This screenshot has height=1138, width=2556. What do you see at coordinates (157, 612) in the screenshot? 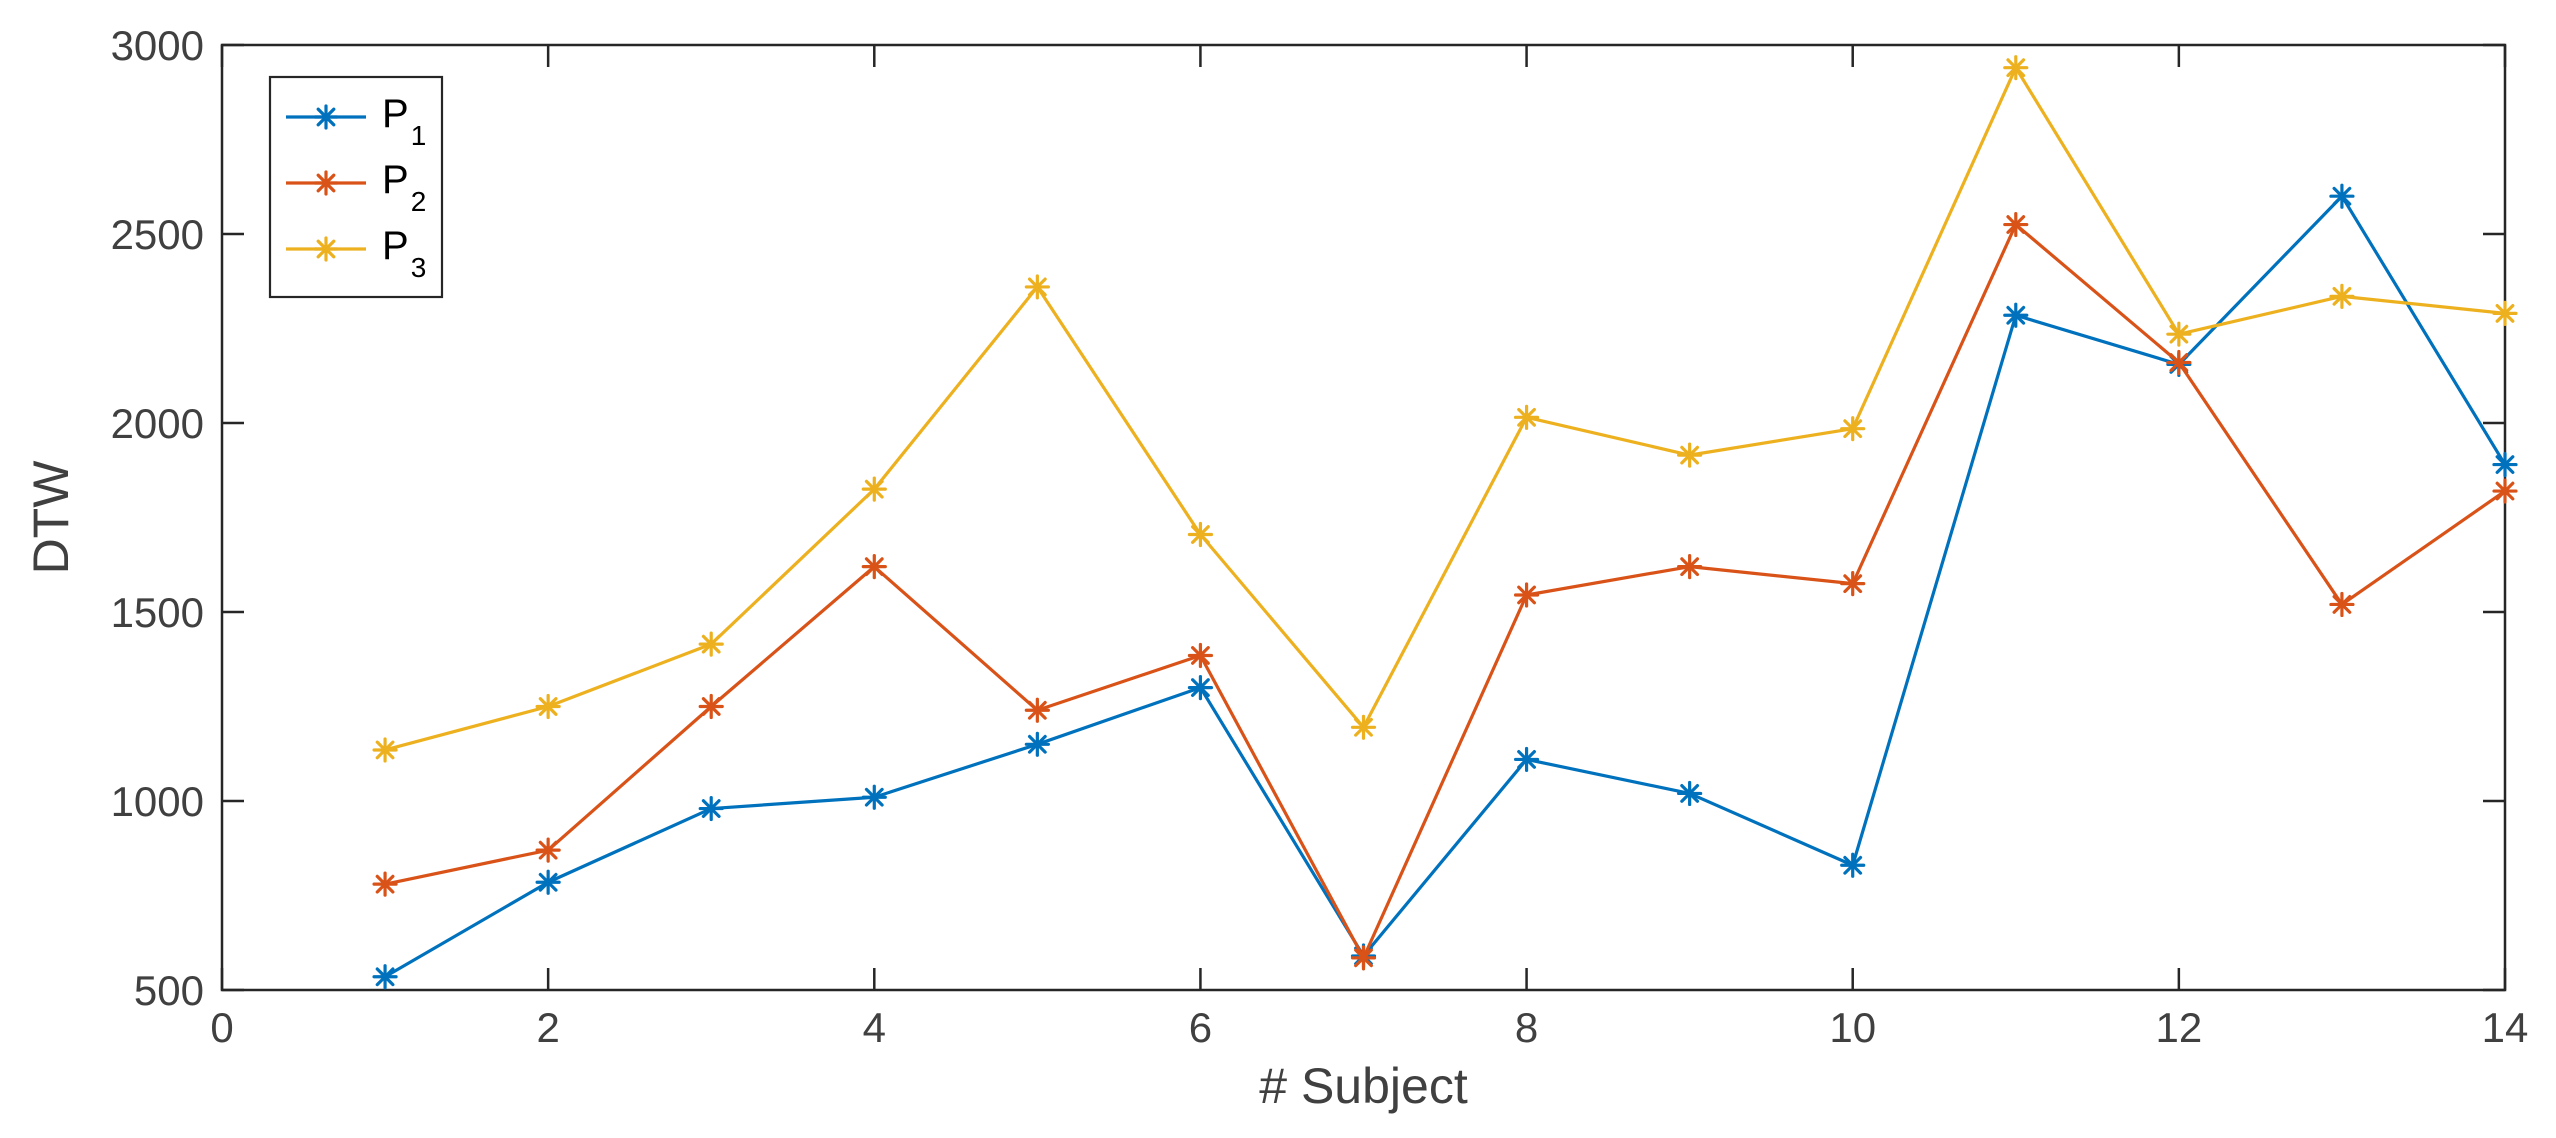
I see `y-tick-label: 1500` at bounding box center [157, 612].